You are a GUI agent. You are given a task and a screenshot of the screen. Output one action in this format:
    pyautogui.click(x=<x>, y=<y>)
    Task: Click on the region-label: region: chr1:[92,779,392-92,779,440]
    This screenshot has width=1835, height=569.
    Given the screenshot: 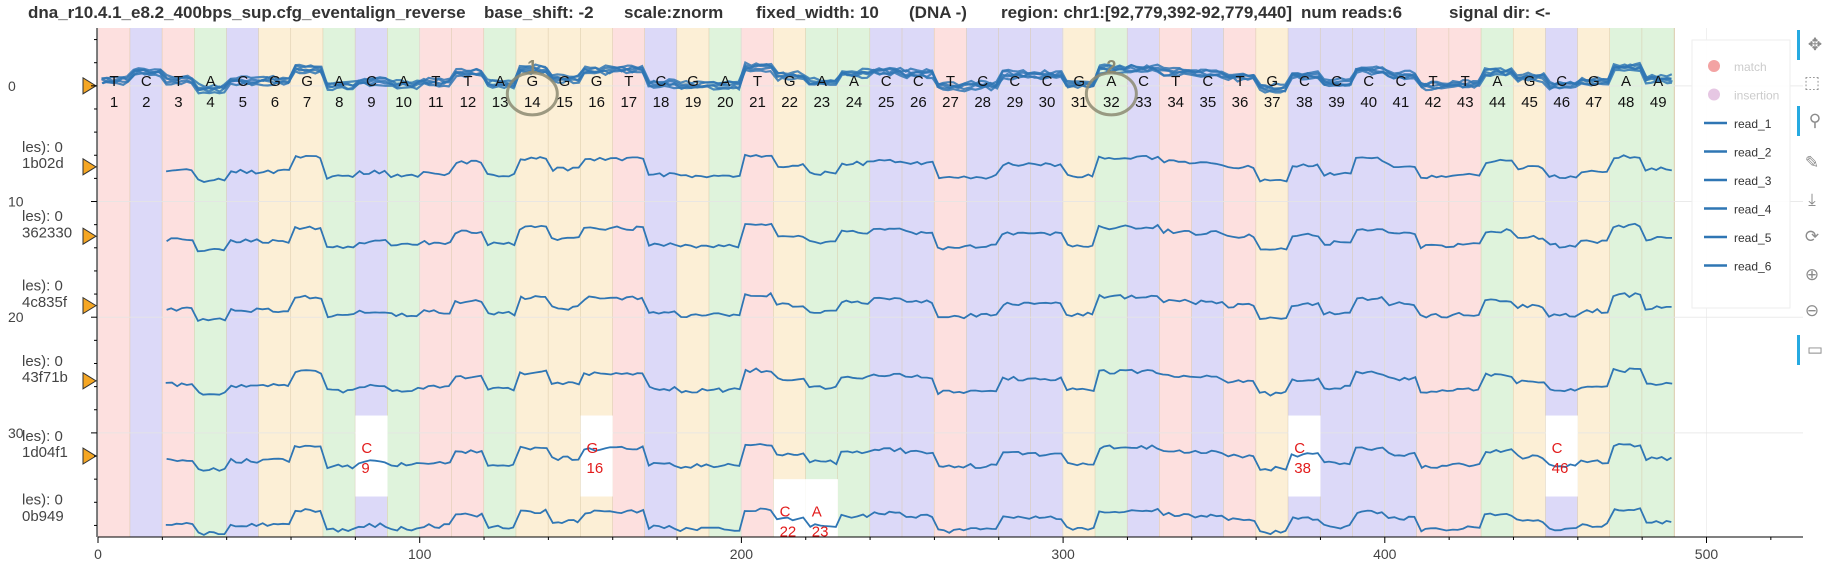 What is the action you would take?
    pyautogui.click(x=1147, y=12)
    